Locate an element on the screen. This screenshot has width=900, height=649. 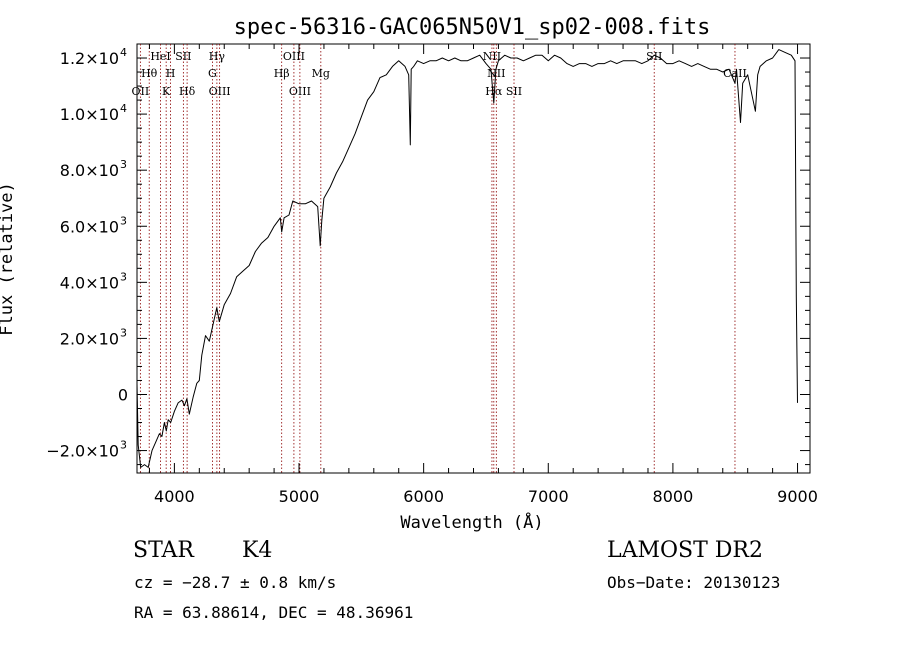
y-tick-exponent-7: 4 is located at coordinates (123, 52).